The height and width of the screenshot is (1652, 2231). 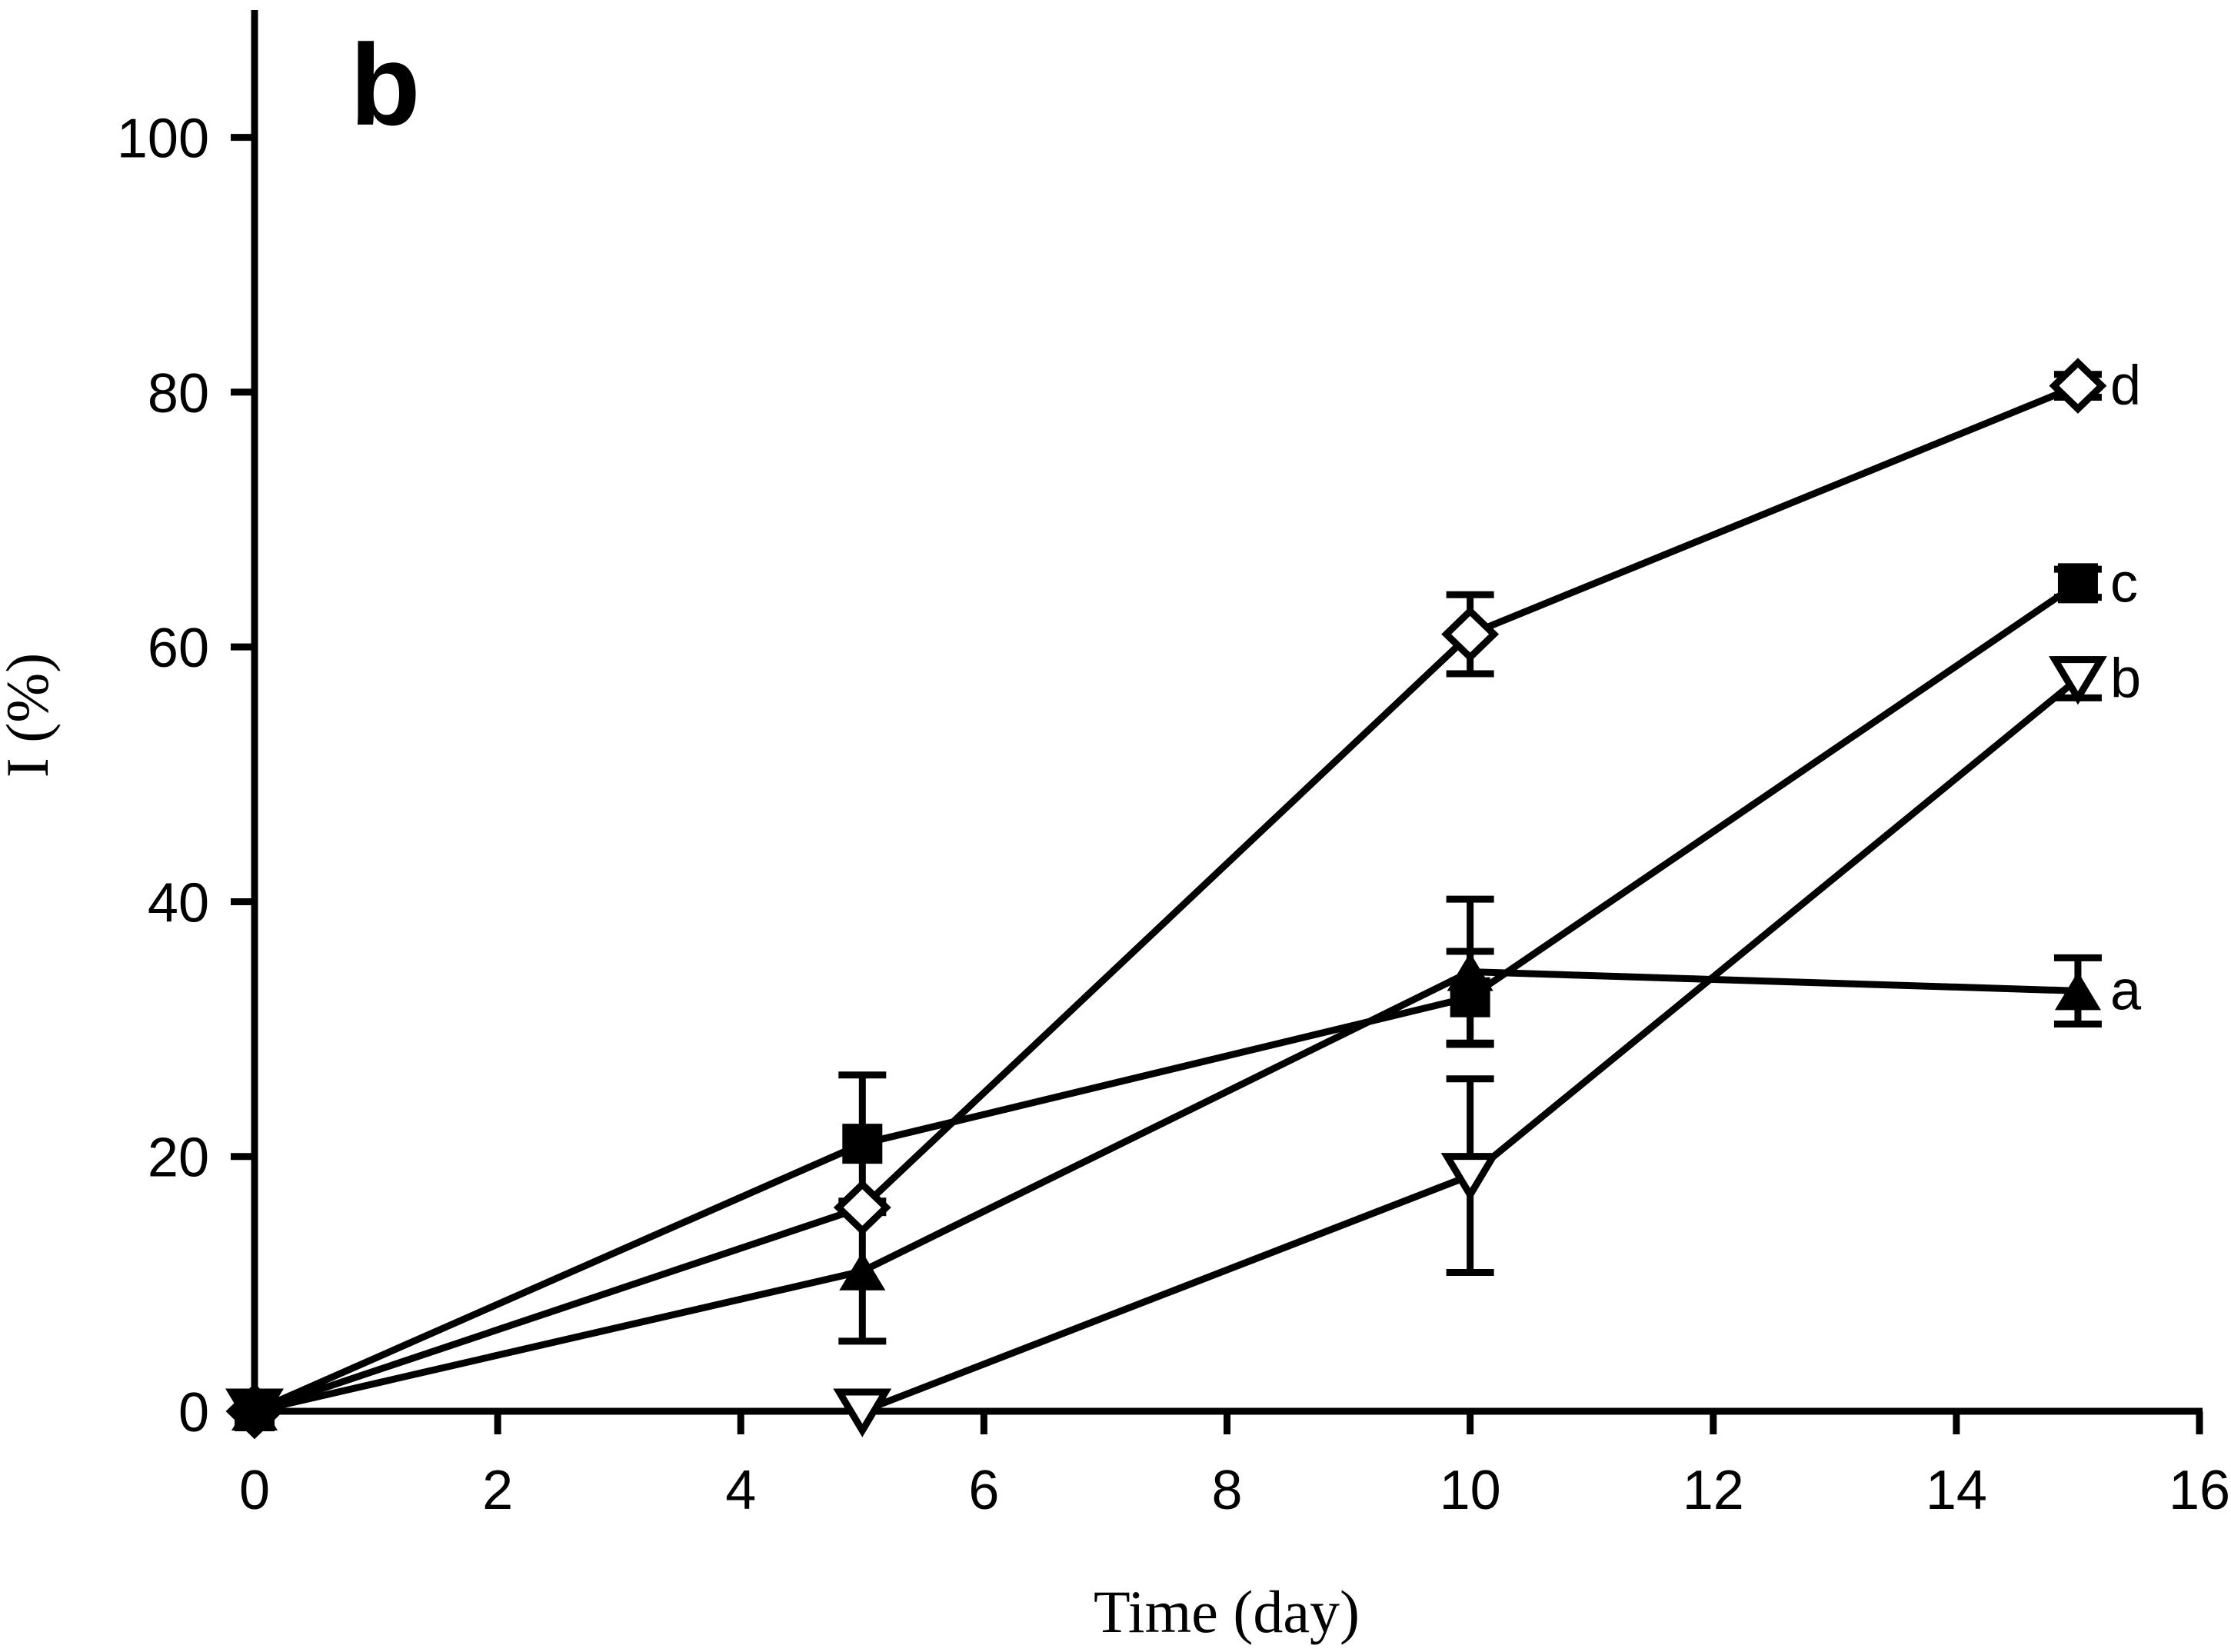 What do you see at coordinates (2125, 679) in the screenshot?
I see `series-label-b: b` at bounding box center [2125, 679].